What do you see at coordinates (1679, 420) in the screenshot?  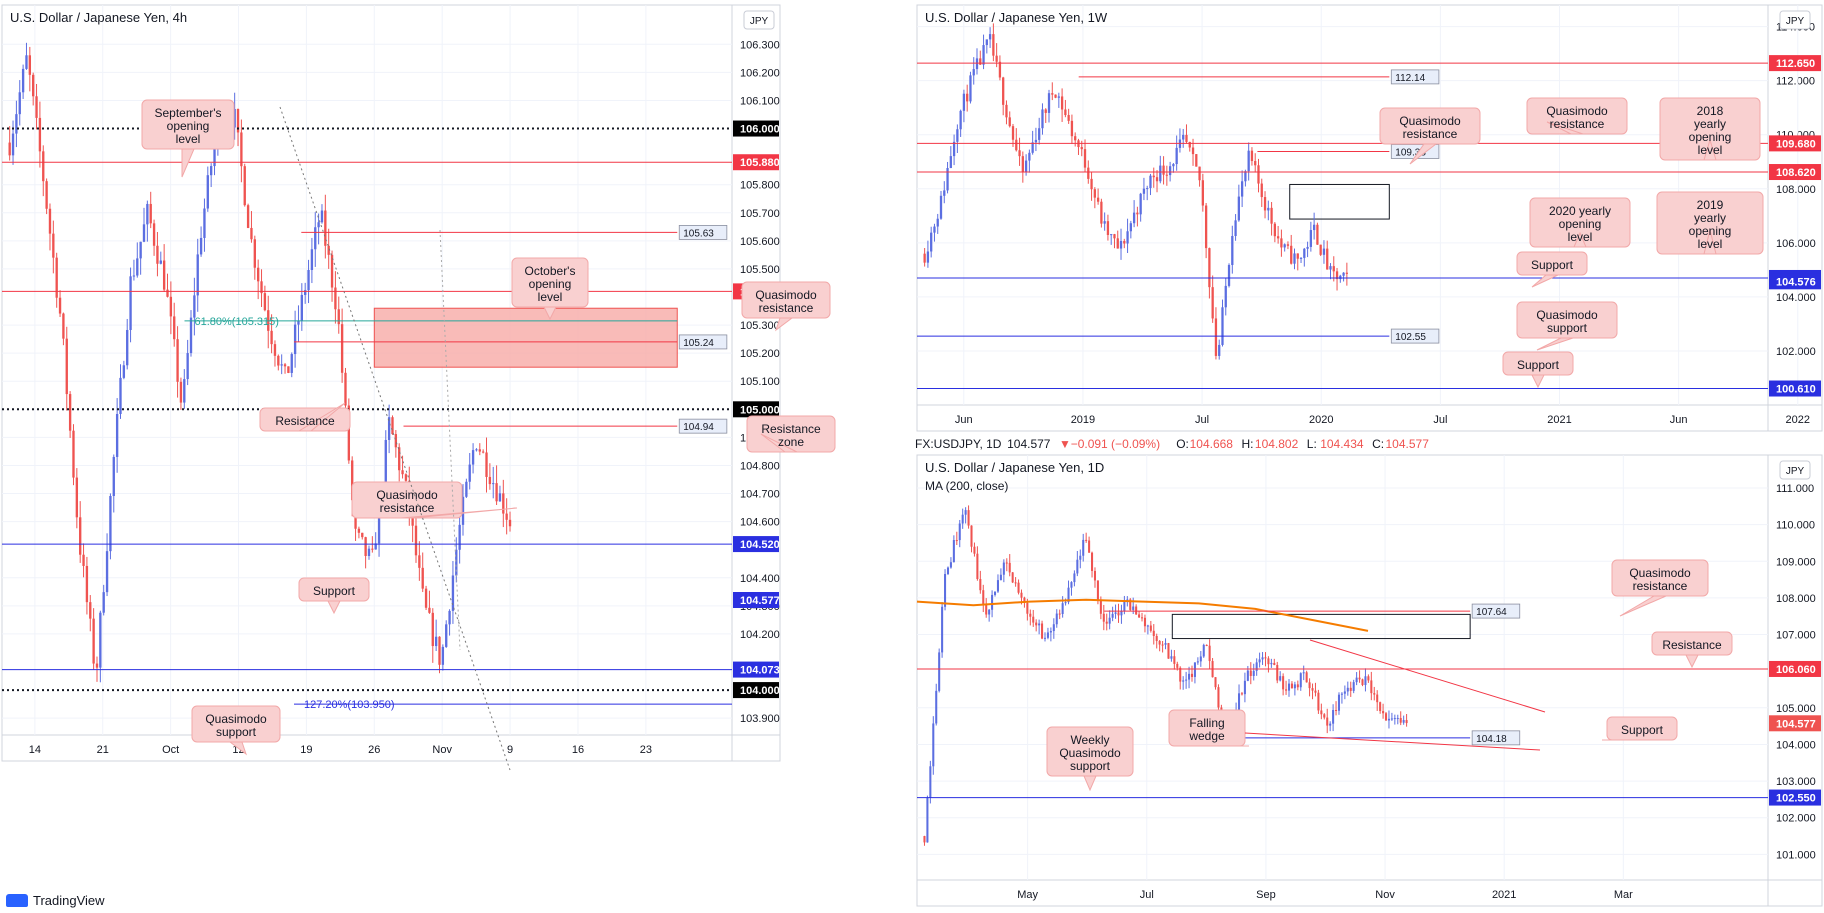 I see `x-tick-label: Jun` at bounding box center [1679, 420].